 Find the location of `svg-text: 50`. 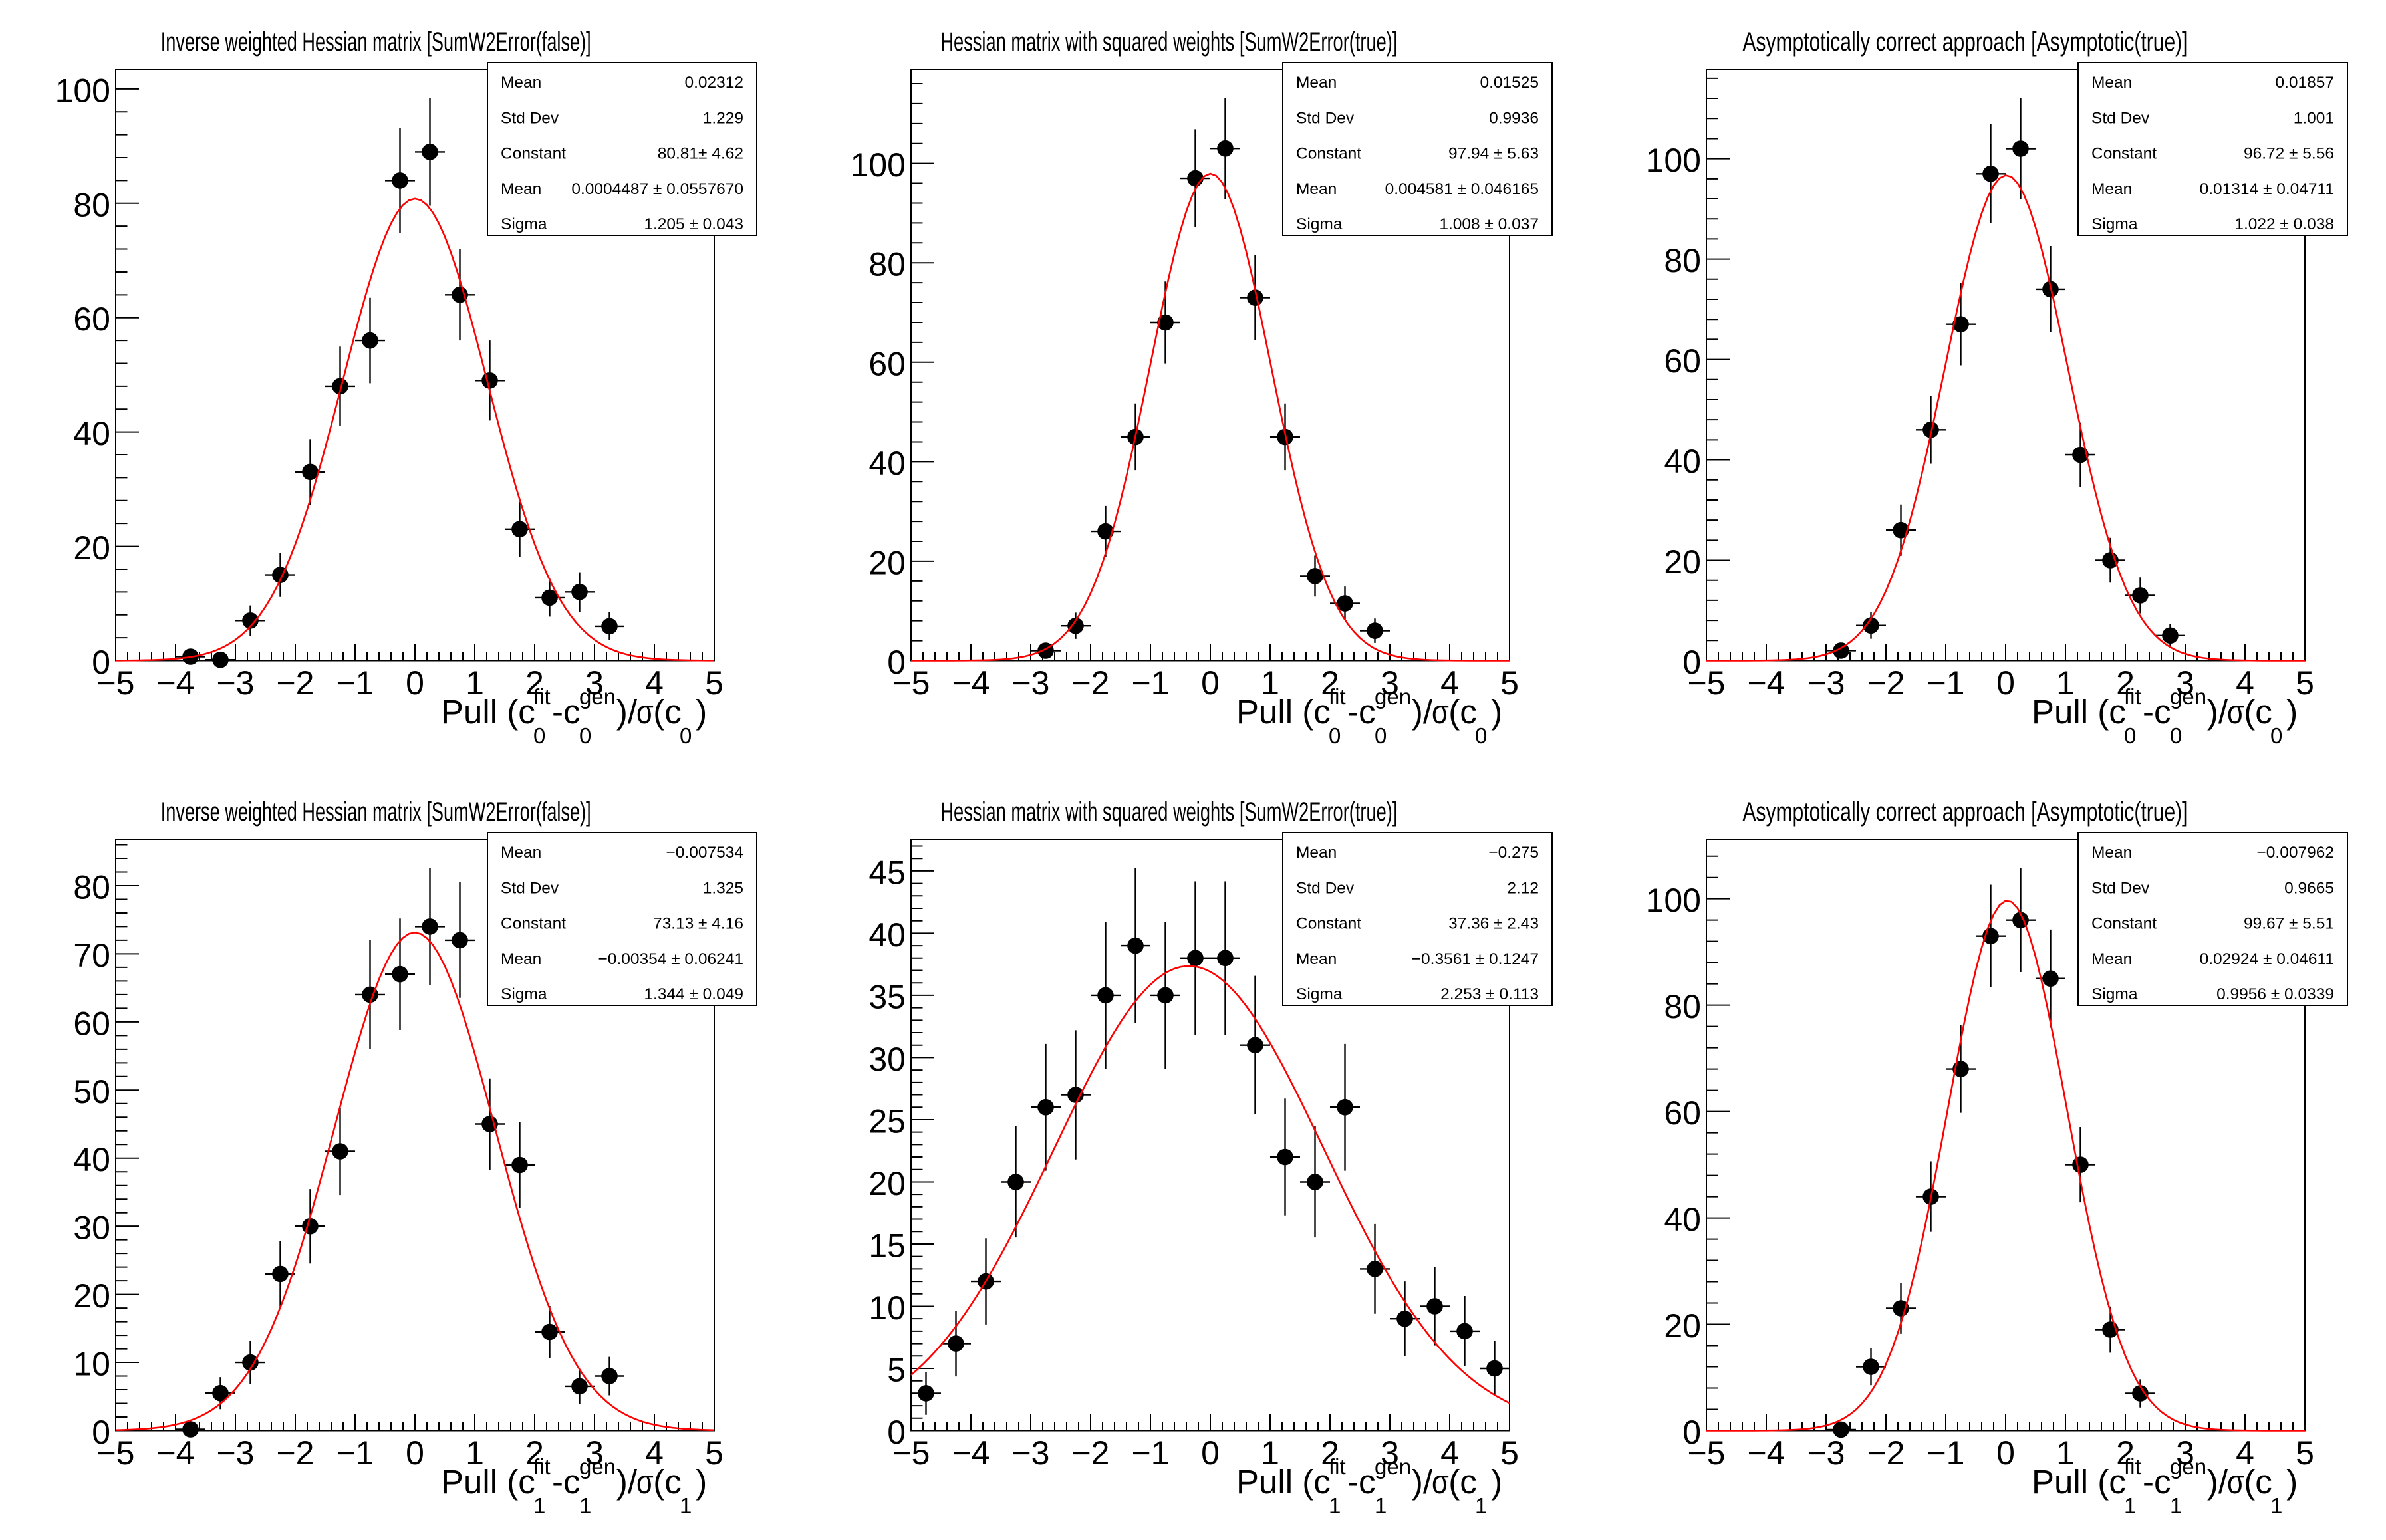

svg-text: 50 is located at coordinates (91, 1091).